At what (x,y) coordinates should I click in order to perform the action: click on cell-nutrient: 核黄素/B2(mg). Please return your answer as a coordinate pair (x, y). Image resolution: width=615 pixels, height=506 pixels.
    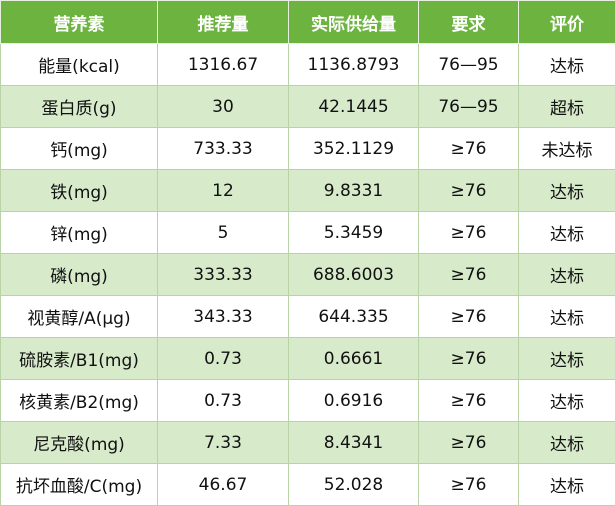
    Looking at the image, I should click on (79, 401).